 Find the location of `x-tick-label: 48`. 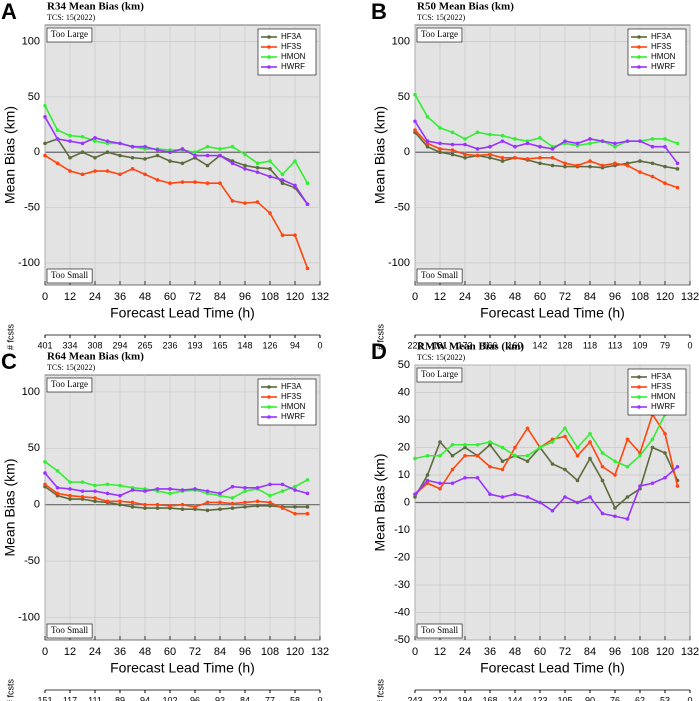

x-tick-label: 48 is located at coordinates (515, 652).